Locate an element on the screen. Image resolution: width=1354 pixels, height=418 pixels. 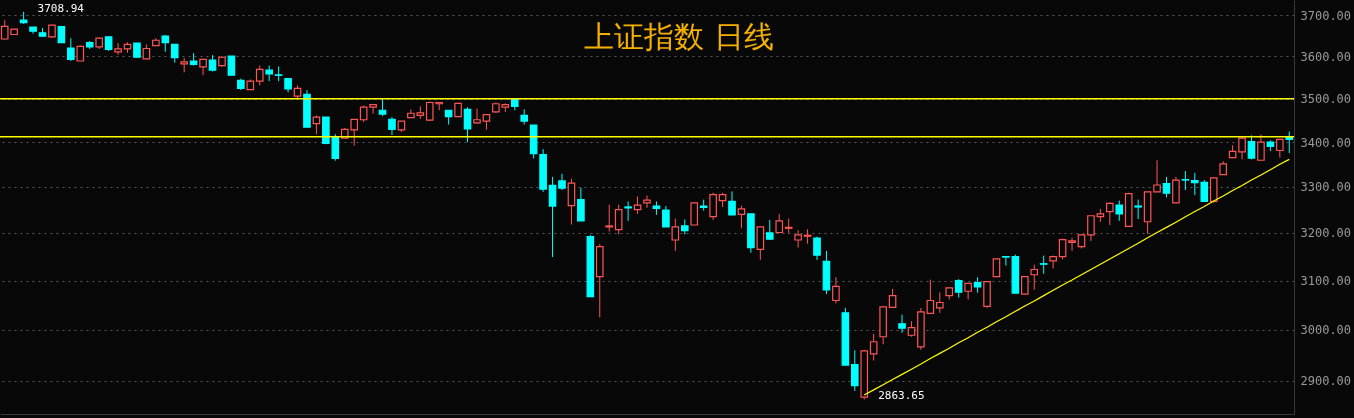
y-tick-label: 3200.00 is located at coordinates (1326, 233).